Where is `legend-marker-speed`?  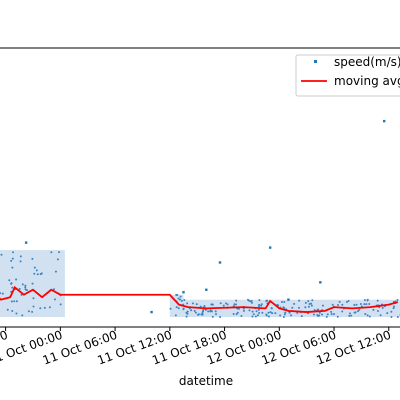
legend-marker-speed is located at coordinates (315, 61).